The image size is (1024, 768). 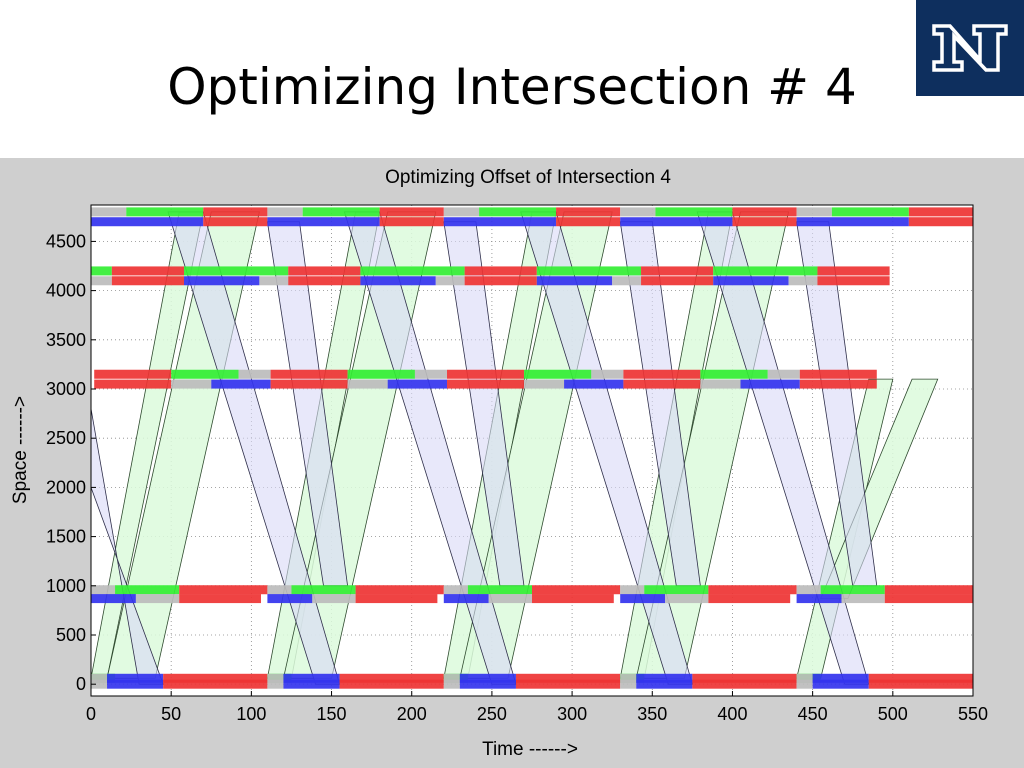 I want to click on y-tick-label: 2000, so click(x=66, y=487).